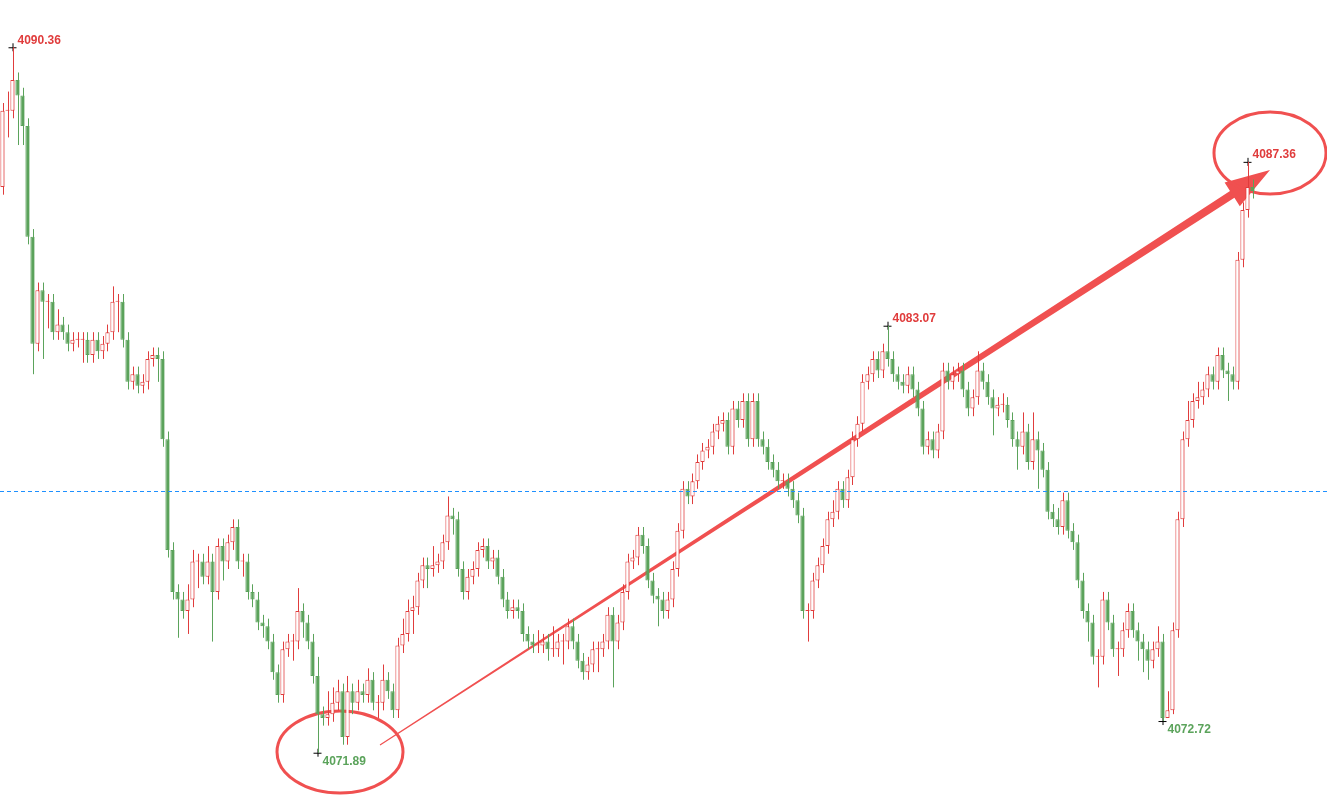 This screenshot has width=1327, height=800. Describe the element at coordinates (914, 318) in the screenshot. I see `annotation: 4083.07` at that location.